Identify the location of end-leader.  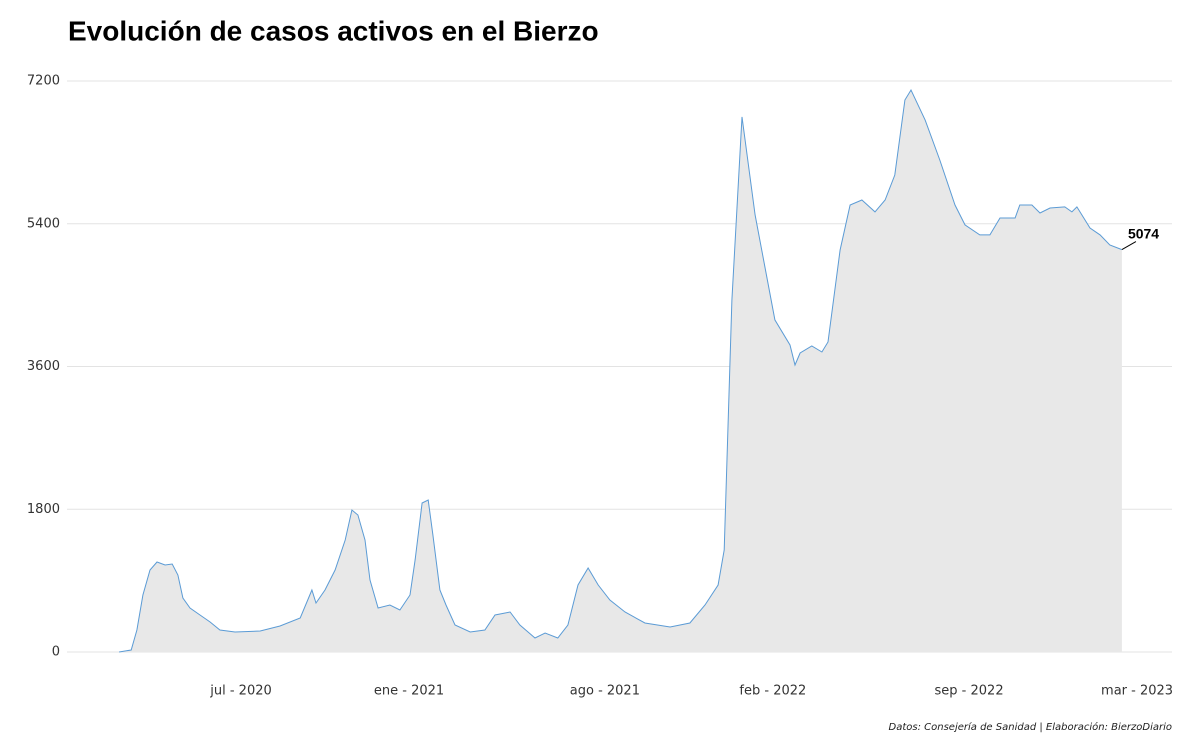
(1129, 246).